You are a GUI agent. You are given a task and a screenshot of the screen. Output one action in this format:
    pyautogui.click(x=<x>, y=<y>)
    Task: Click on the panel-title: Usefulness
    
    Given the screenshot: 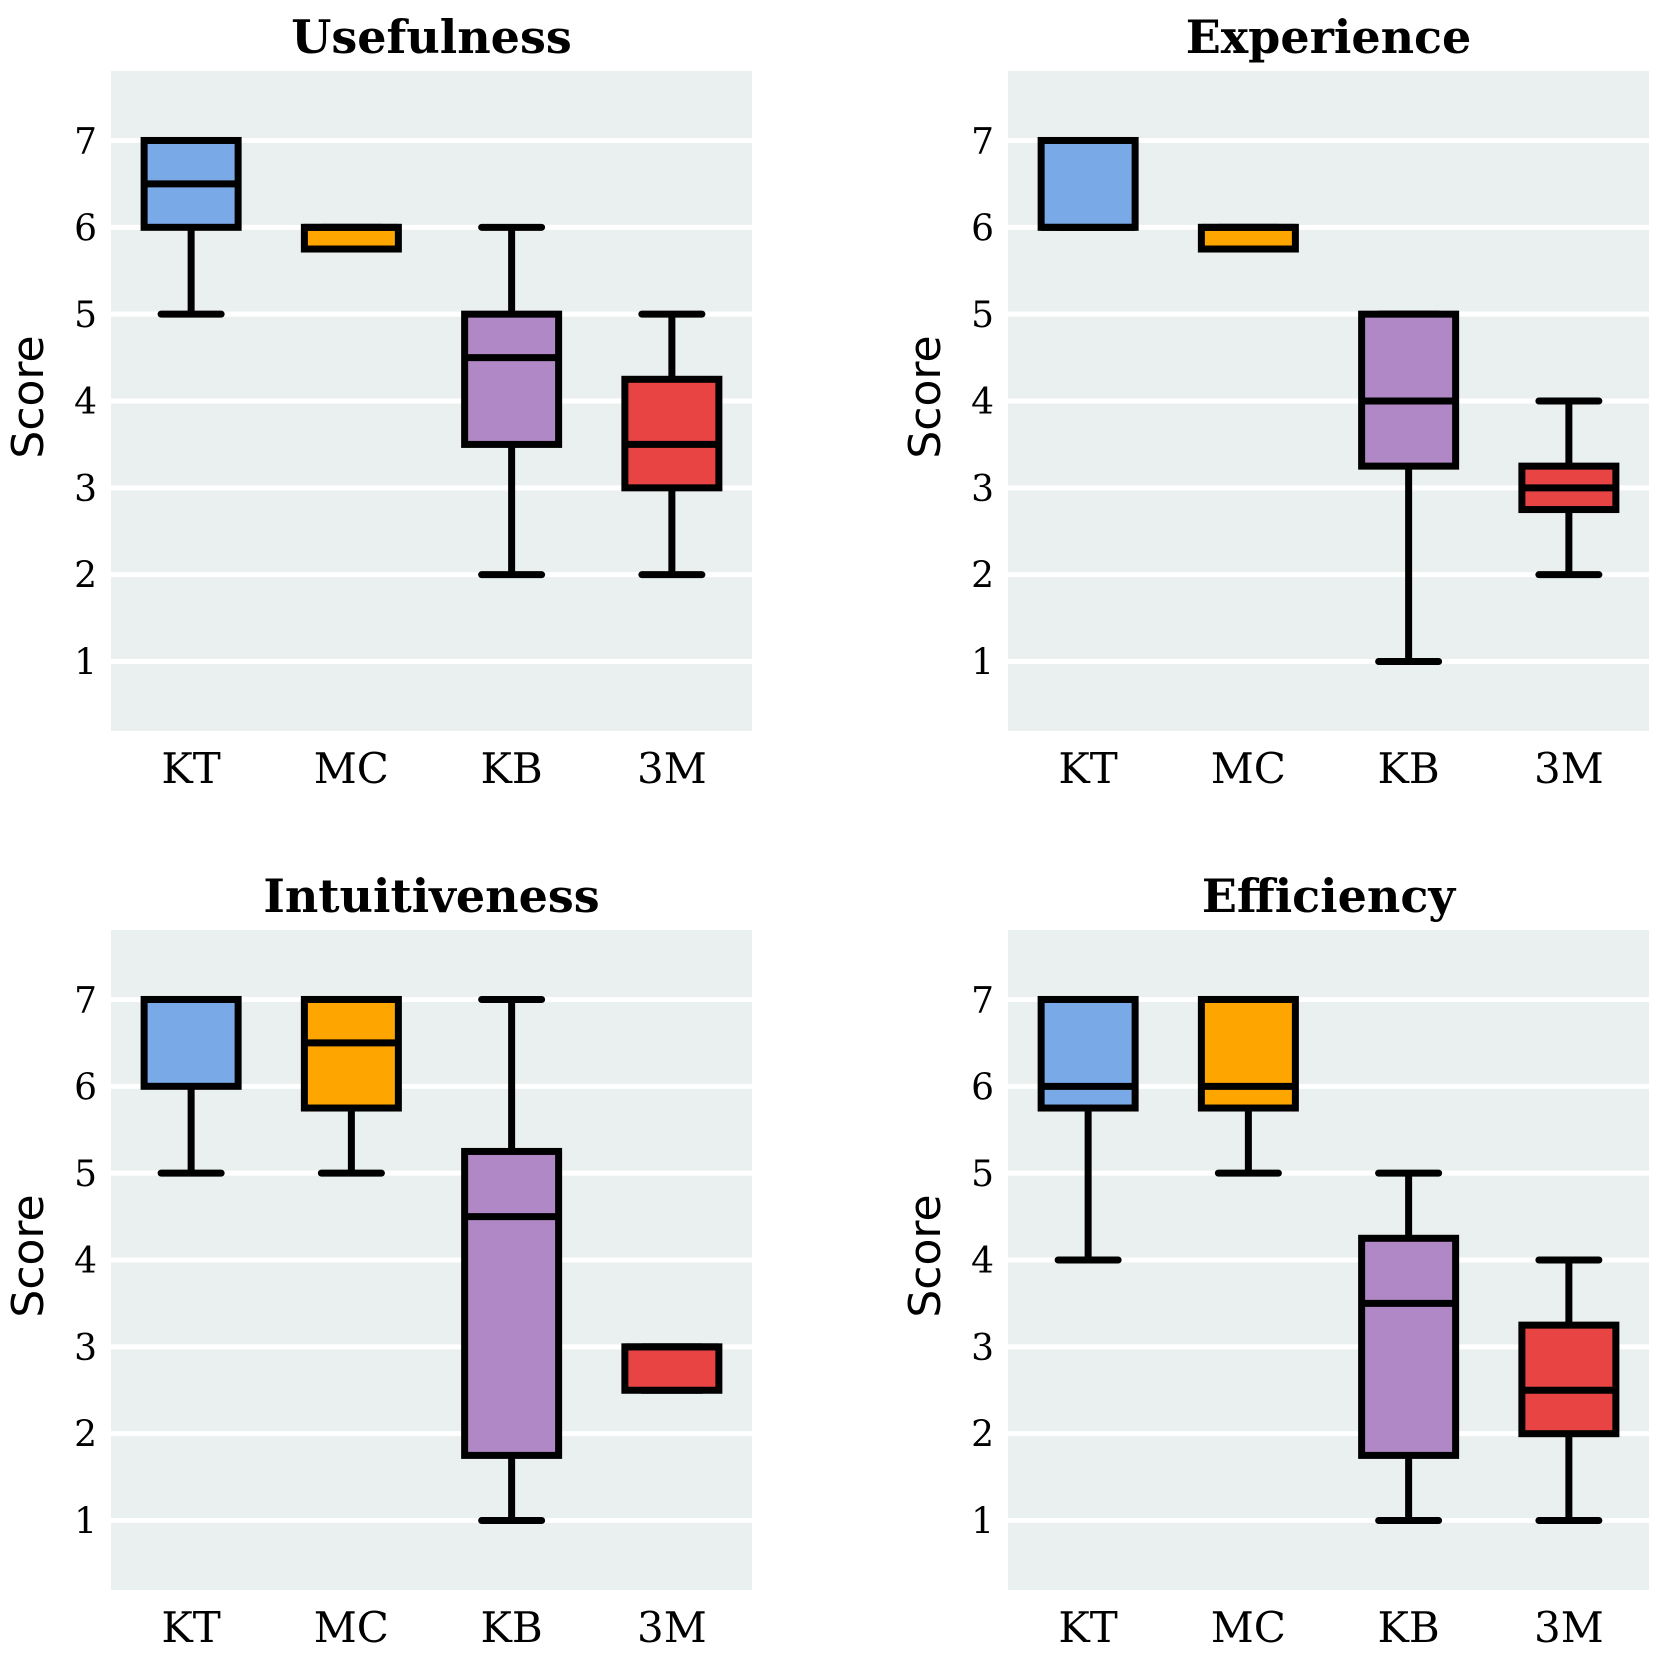 What is the action you would take?
    pyautogui.click(x=431, y=37)
    